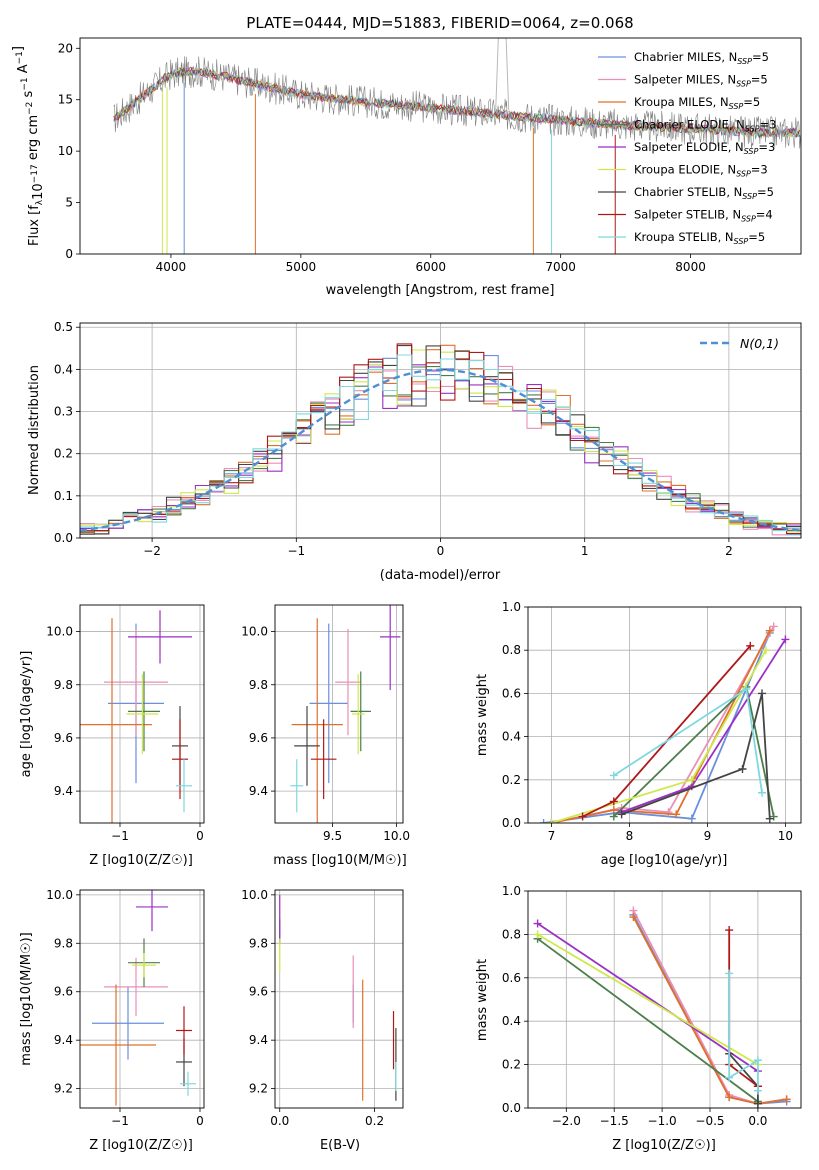 This screenshot has height=1170, width=819. I want to click on gaussian-reference-line, so click(440, 450).